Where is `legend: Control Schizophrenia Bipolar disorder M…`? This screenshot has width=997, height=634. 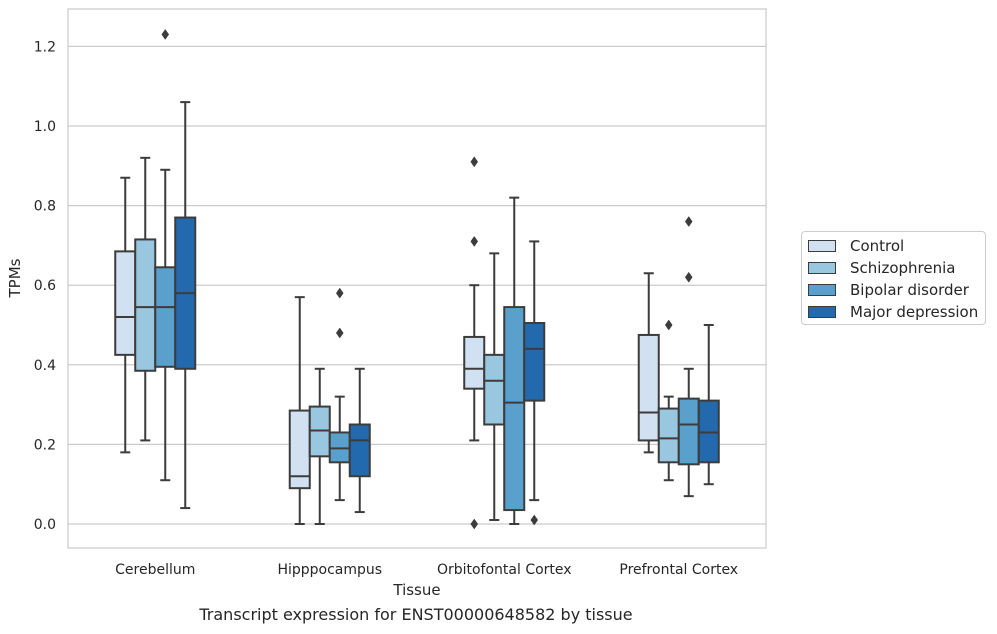
legend: Control Schizophrenia Bipolar disorder M… is located at coordinates (893, 278).